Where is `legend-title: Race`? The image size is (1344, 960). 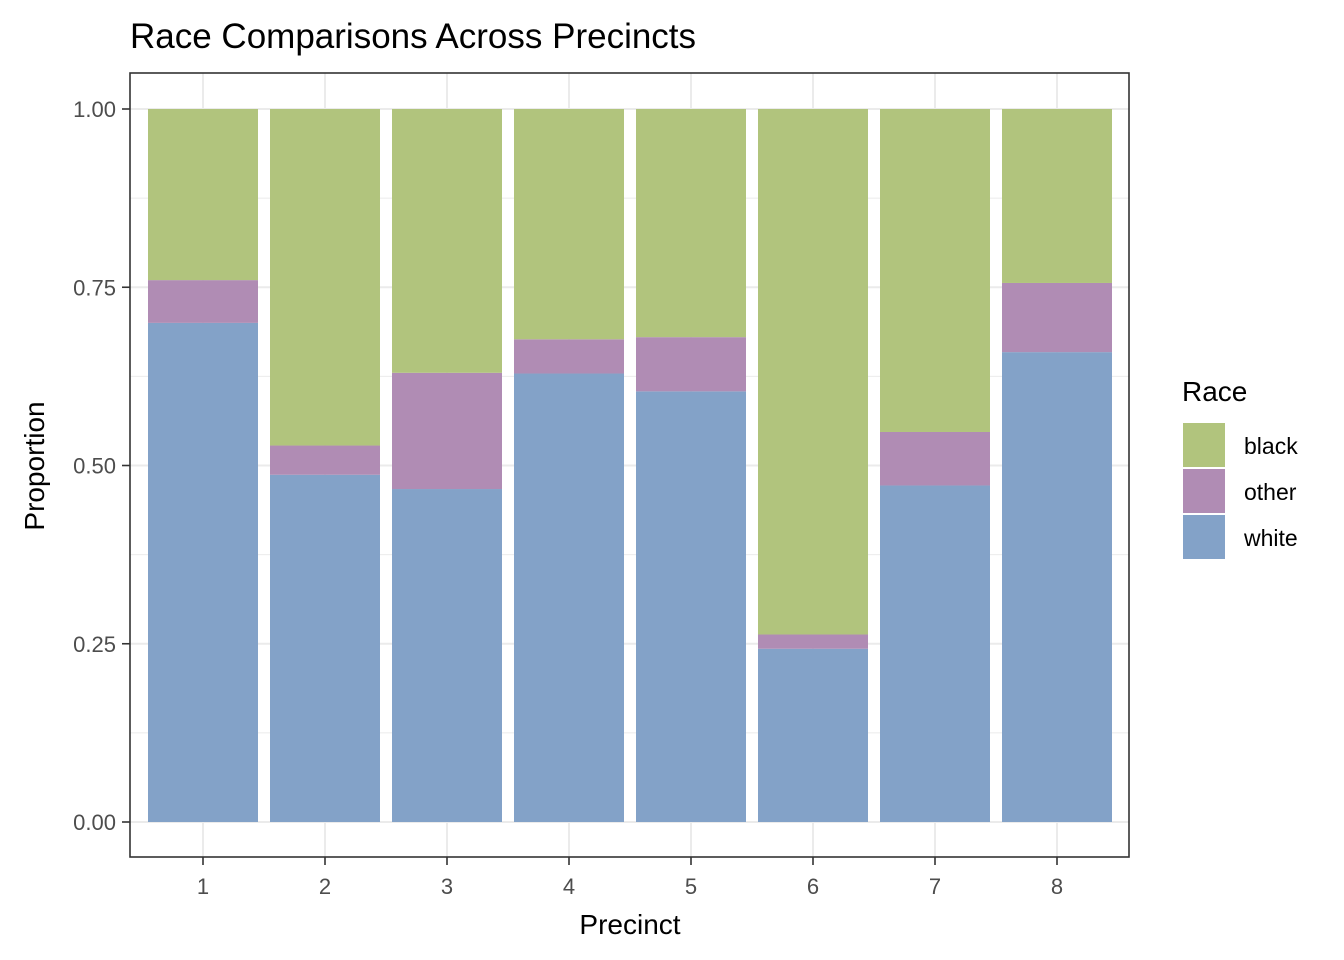
legend-title: Race is located at coordinates (1214, 391).